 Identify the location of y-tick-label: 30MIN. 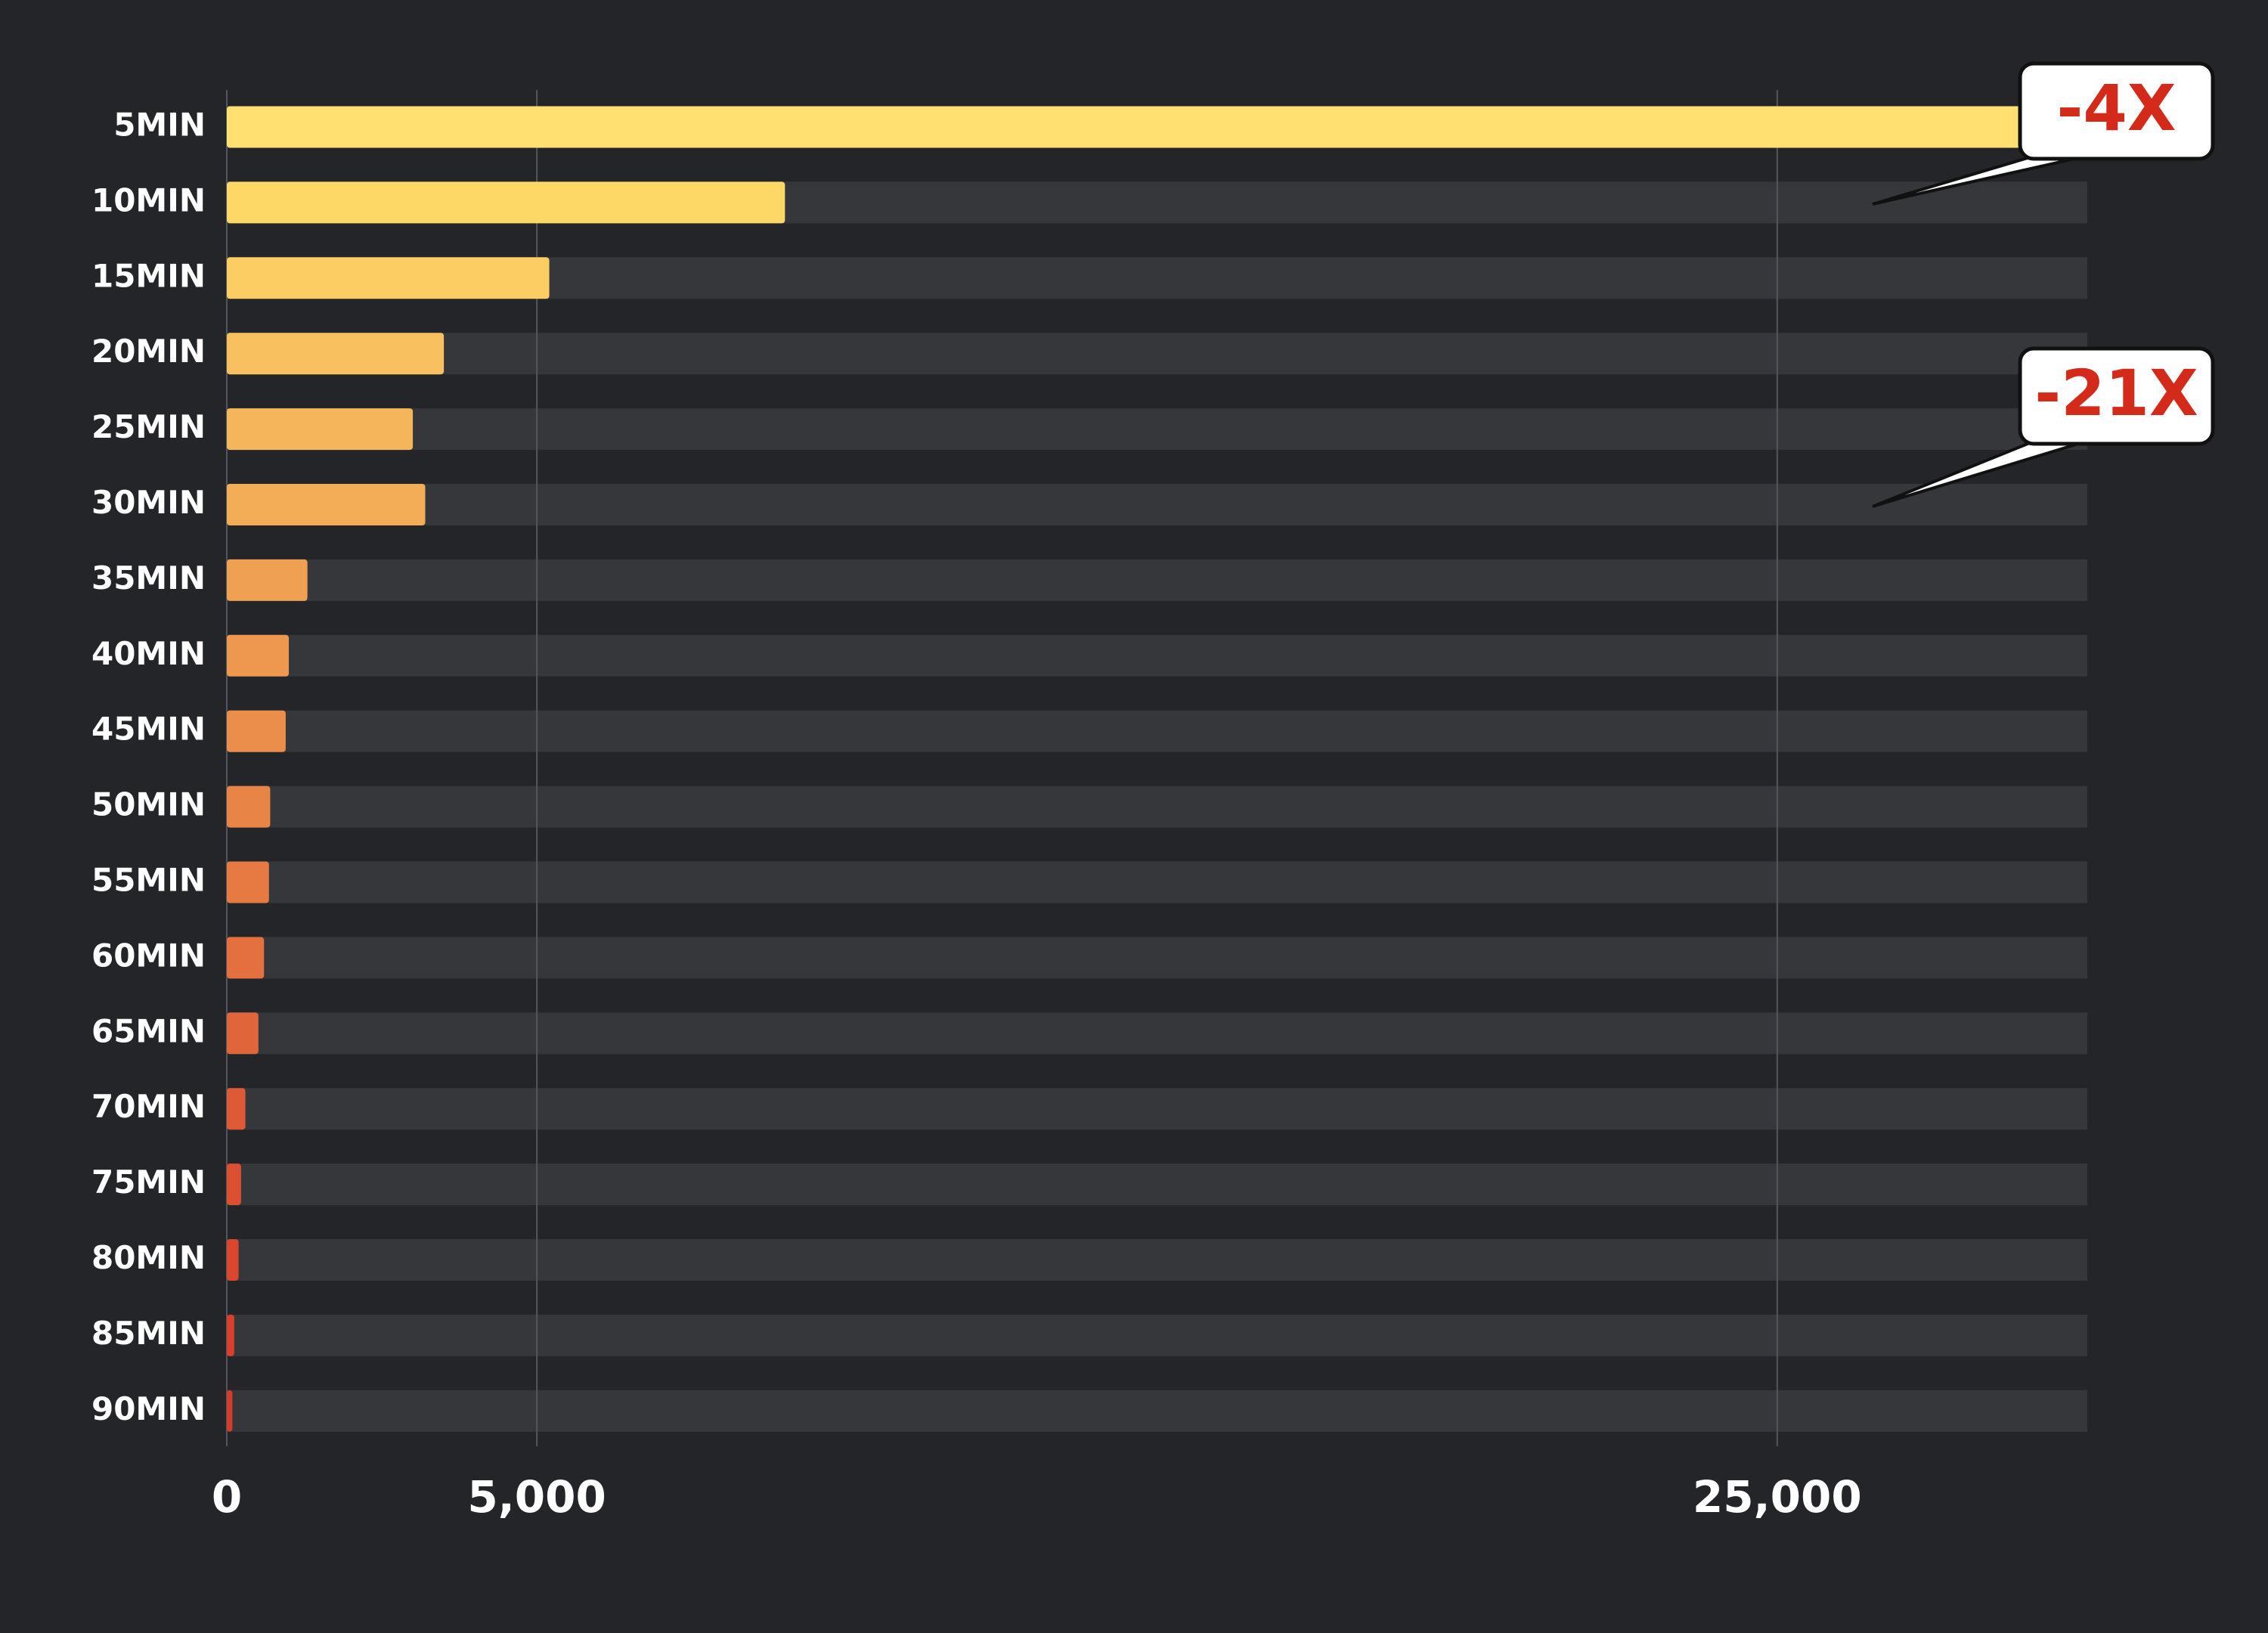
(148, 502).